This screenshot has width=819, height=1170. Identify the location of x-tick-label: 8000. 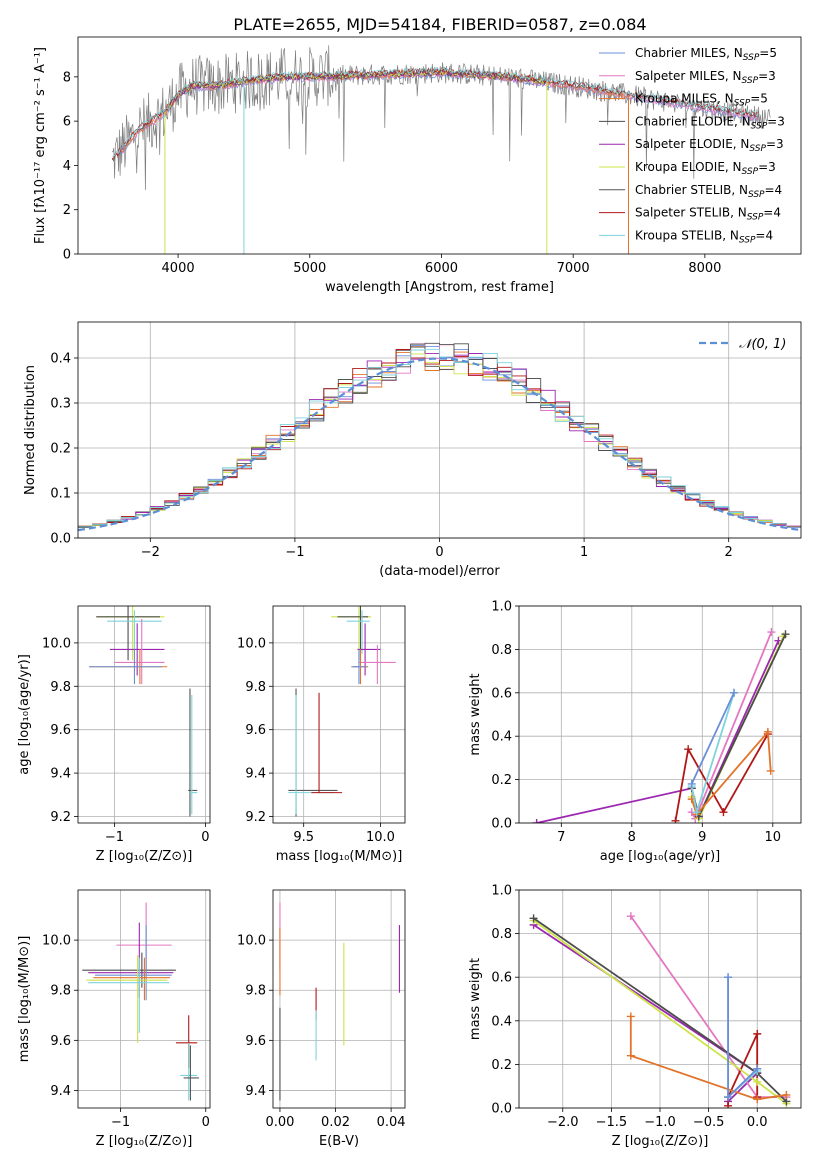
(704, 268).